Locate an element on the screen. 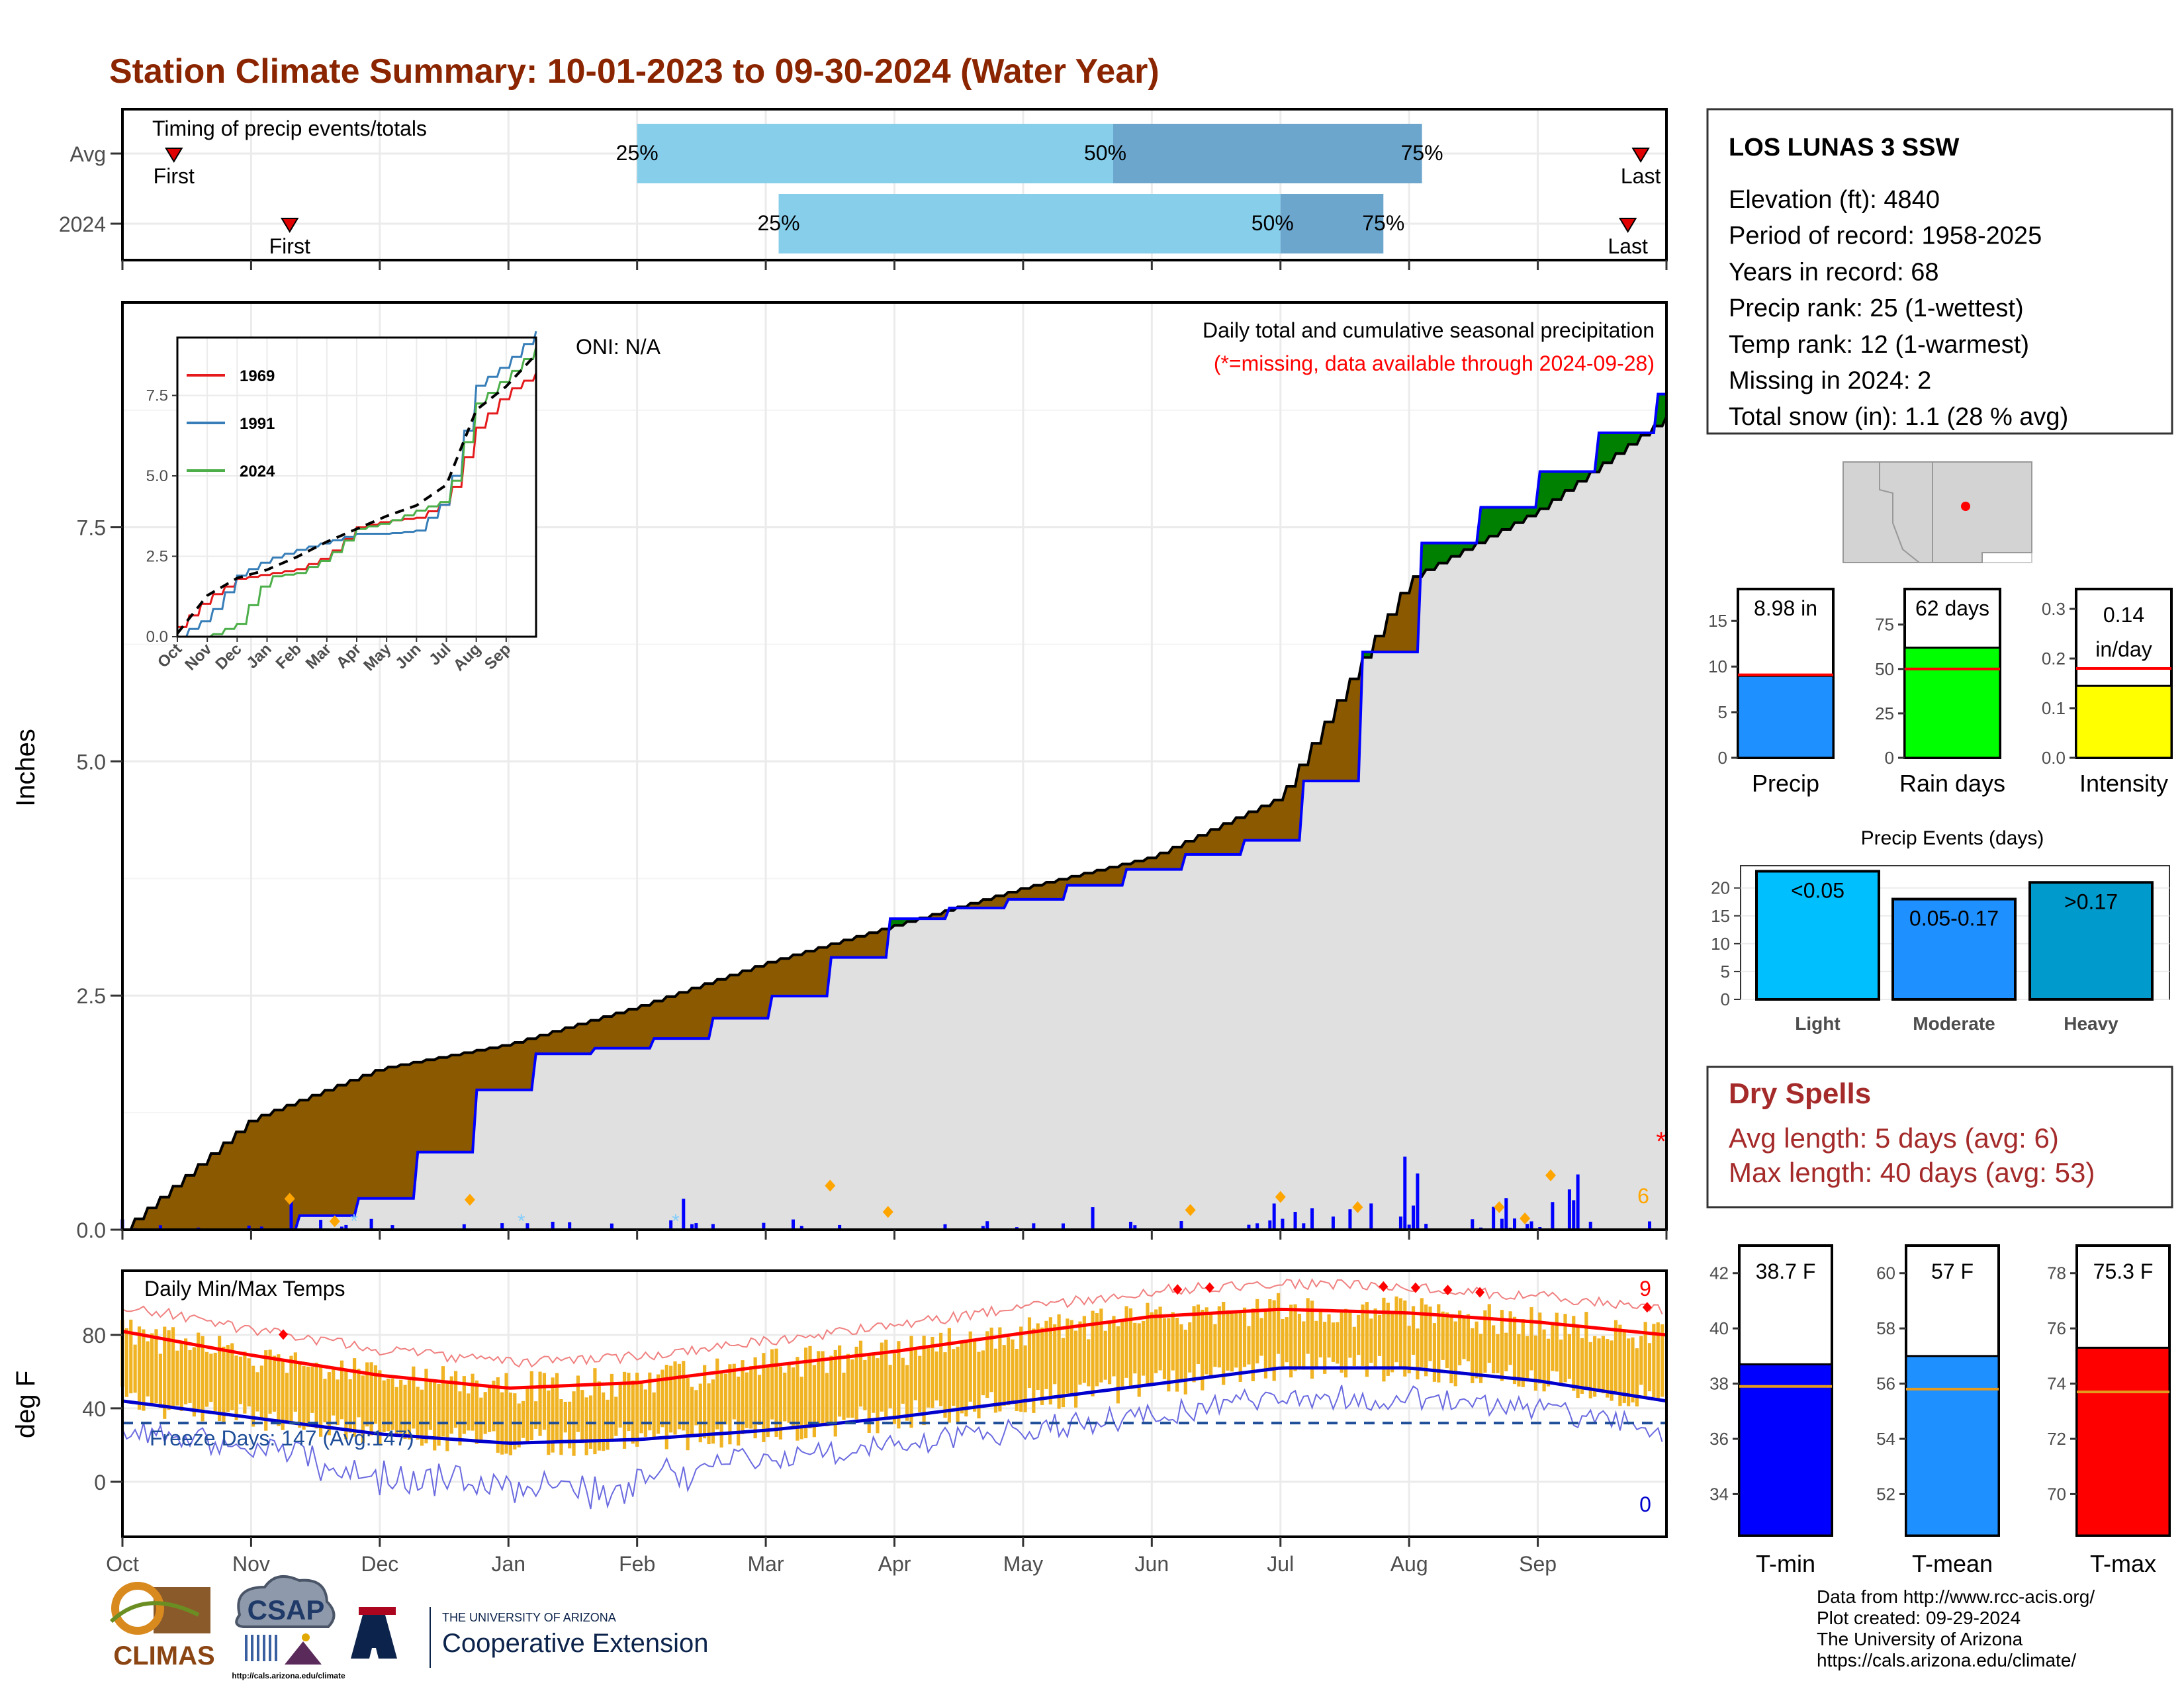 The width and height of the screenshot is (2184, 1691). temp-summary-ytick-label: 52 is located at coordinates (1885, 1494).